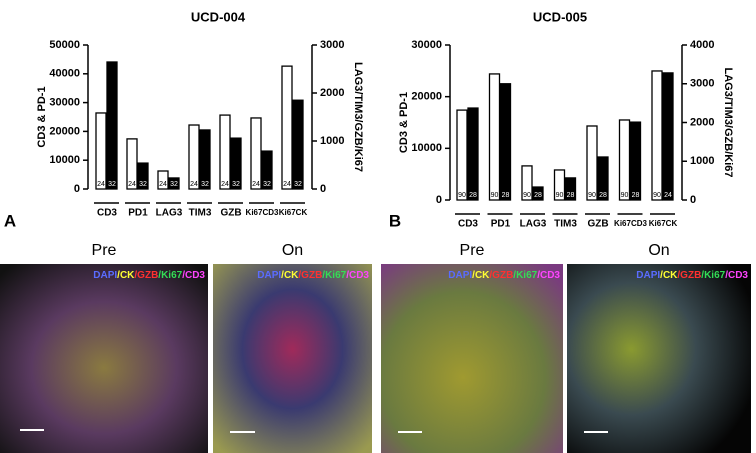  I want to click on chart-title: UCD-004, so click(218, 16).